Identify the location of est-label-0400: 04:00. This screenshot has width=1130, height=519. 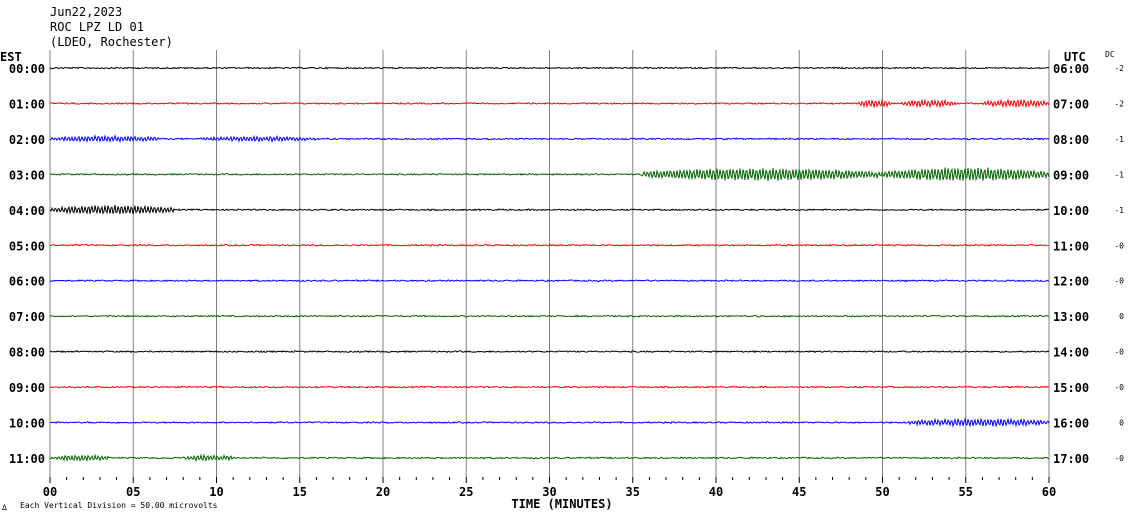
(27, 211).